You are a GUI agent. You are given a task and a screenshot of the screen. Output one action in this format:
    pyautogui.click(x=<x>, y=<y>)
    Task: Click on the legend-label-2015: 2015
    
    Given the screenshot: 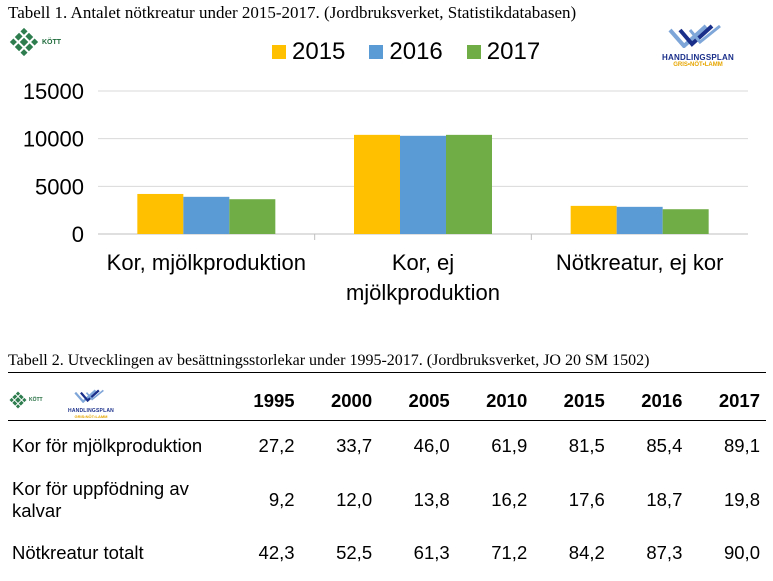 What is the action you would take?
    pyautogui.click(x=319, y=51)
    